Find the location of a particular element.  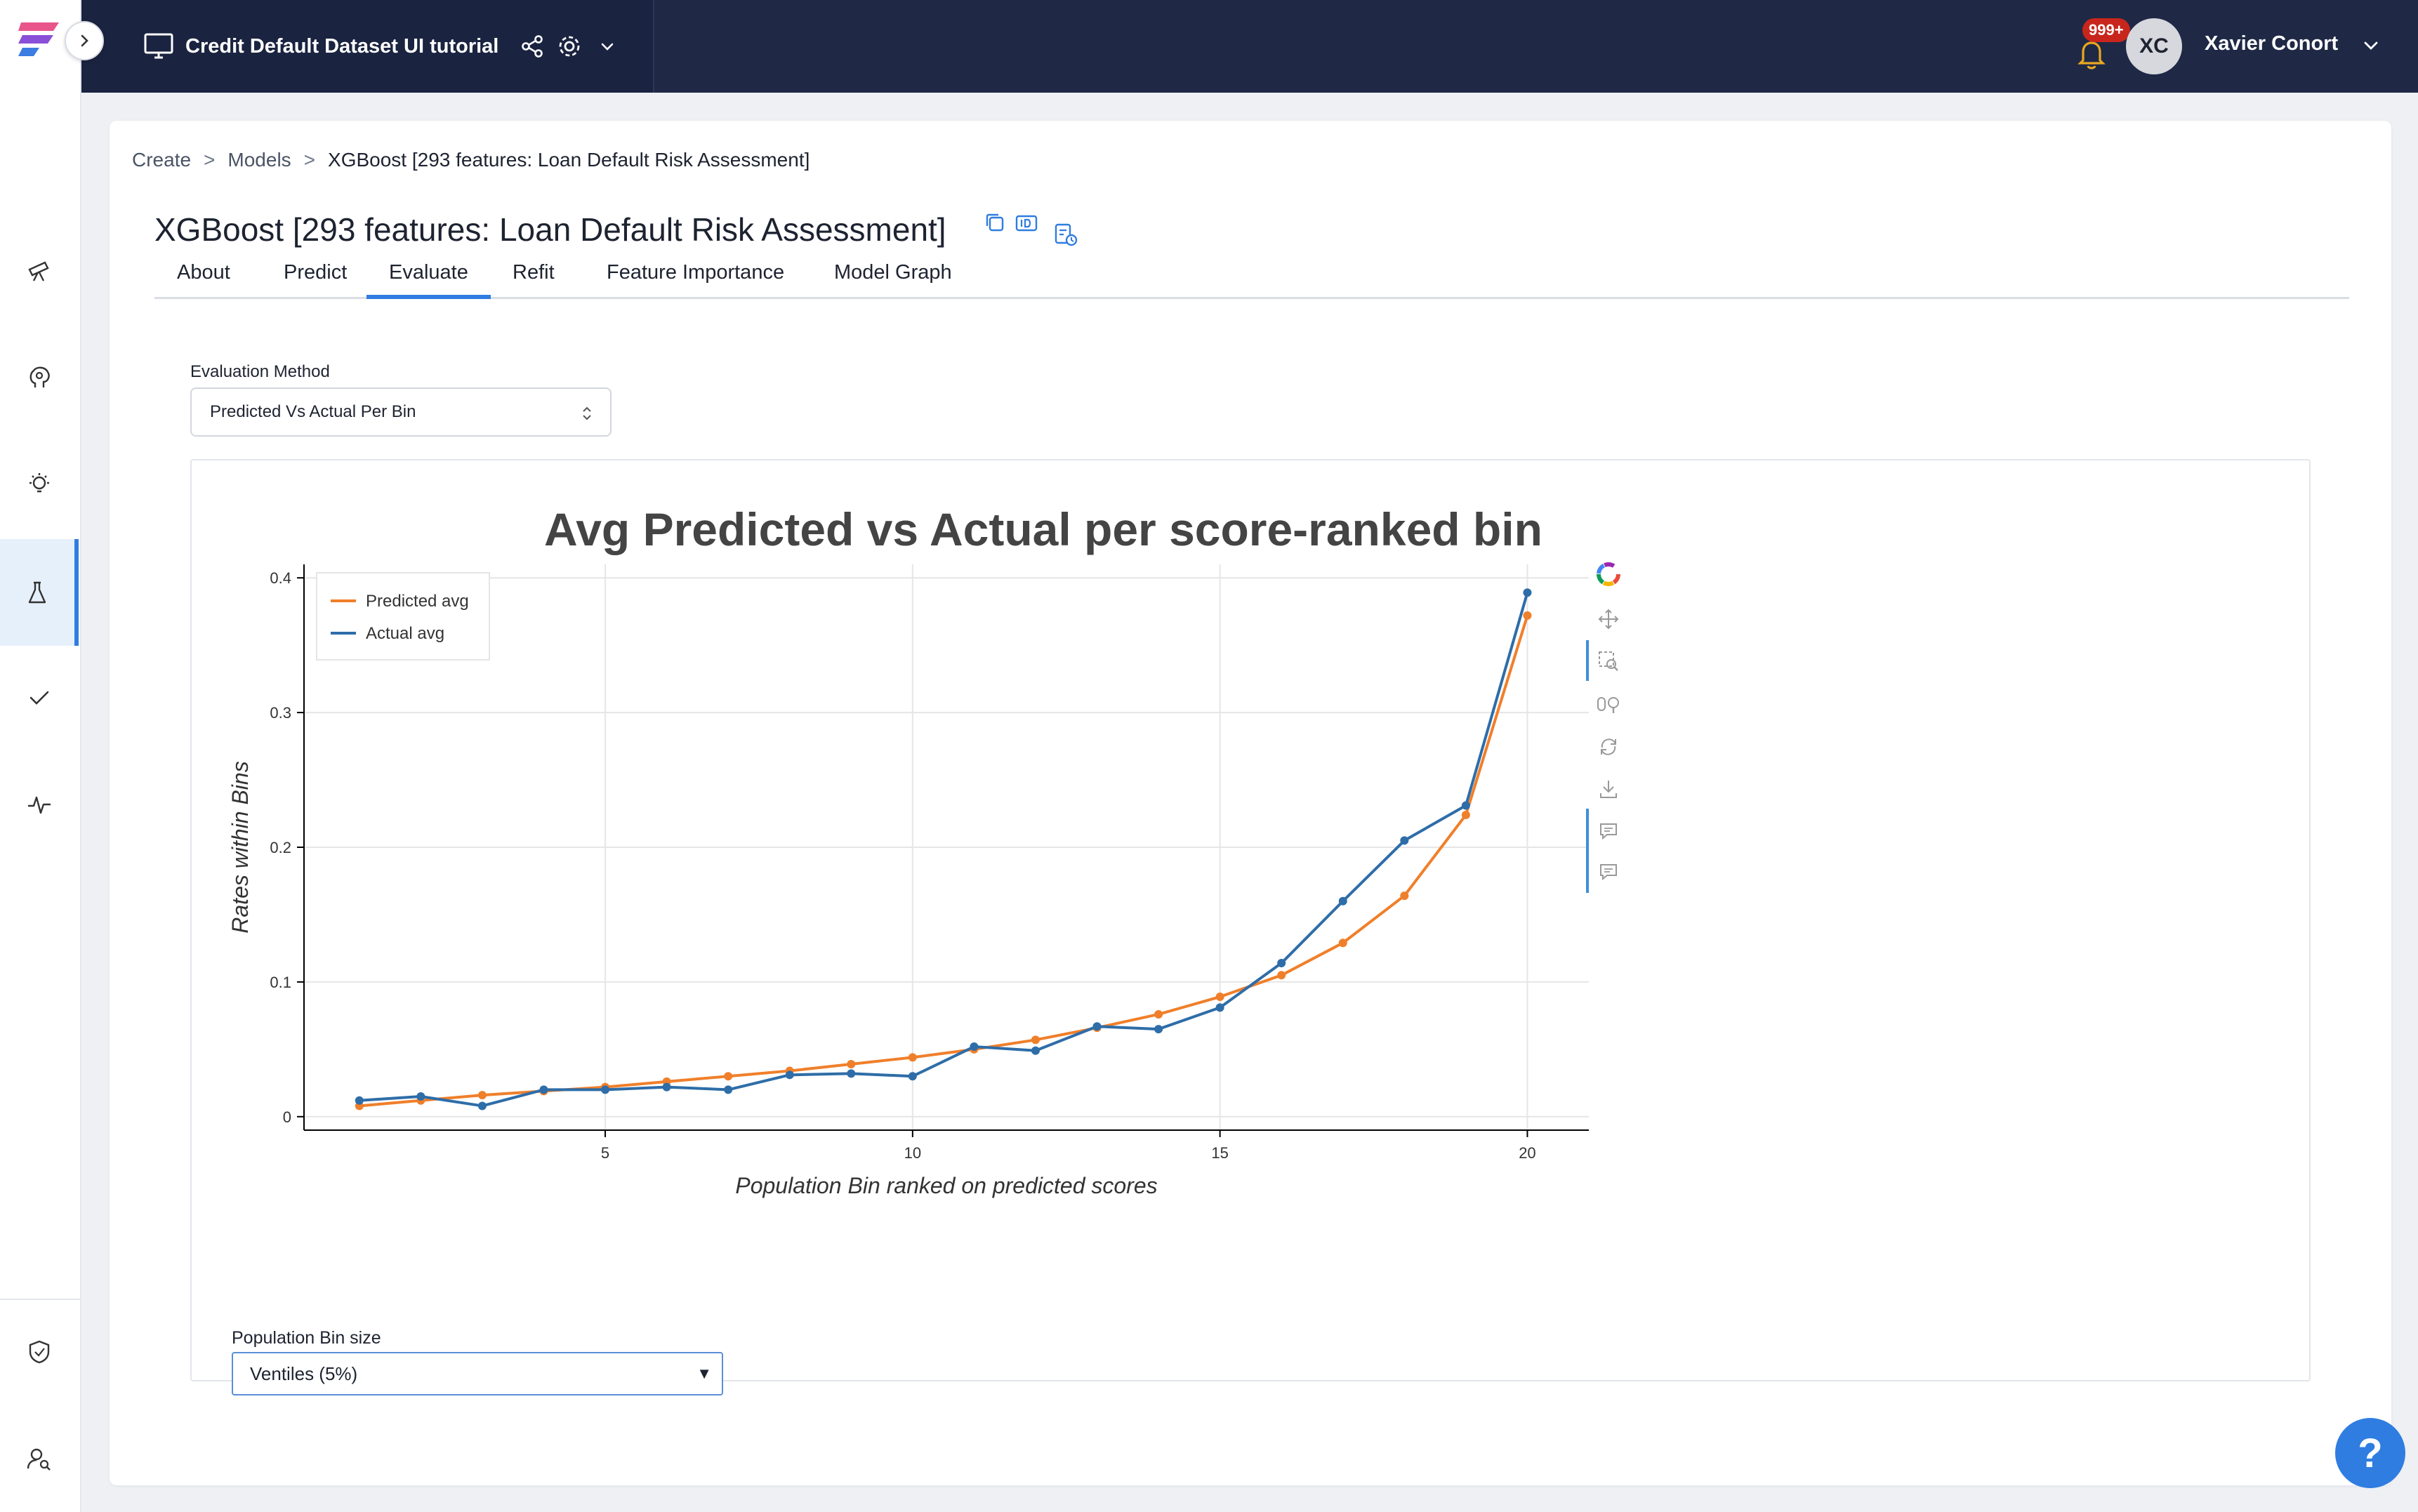

sidebar-item-insights is located at coordinates (39, 484).